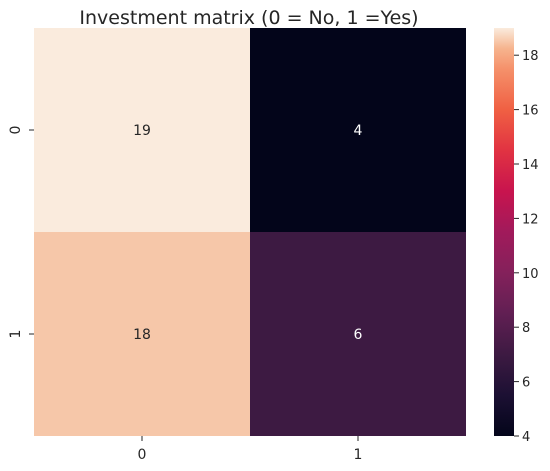  I want to click on colorbar-gradient, so click(504, 232).